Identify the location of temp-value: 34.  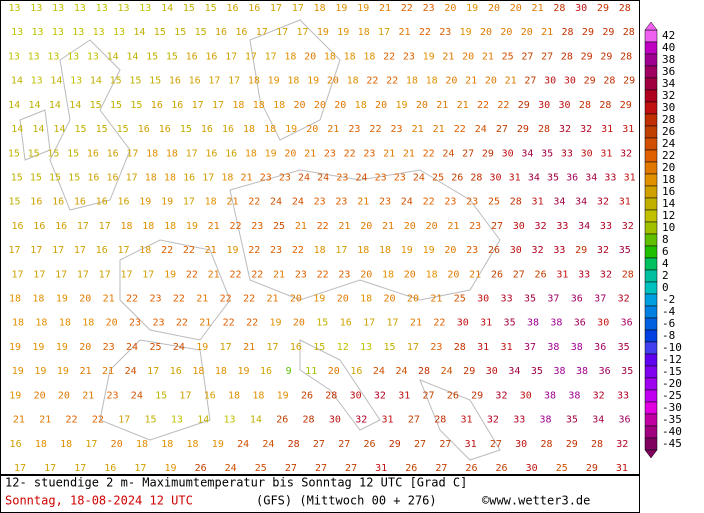
(527, 153).